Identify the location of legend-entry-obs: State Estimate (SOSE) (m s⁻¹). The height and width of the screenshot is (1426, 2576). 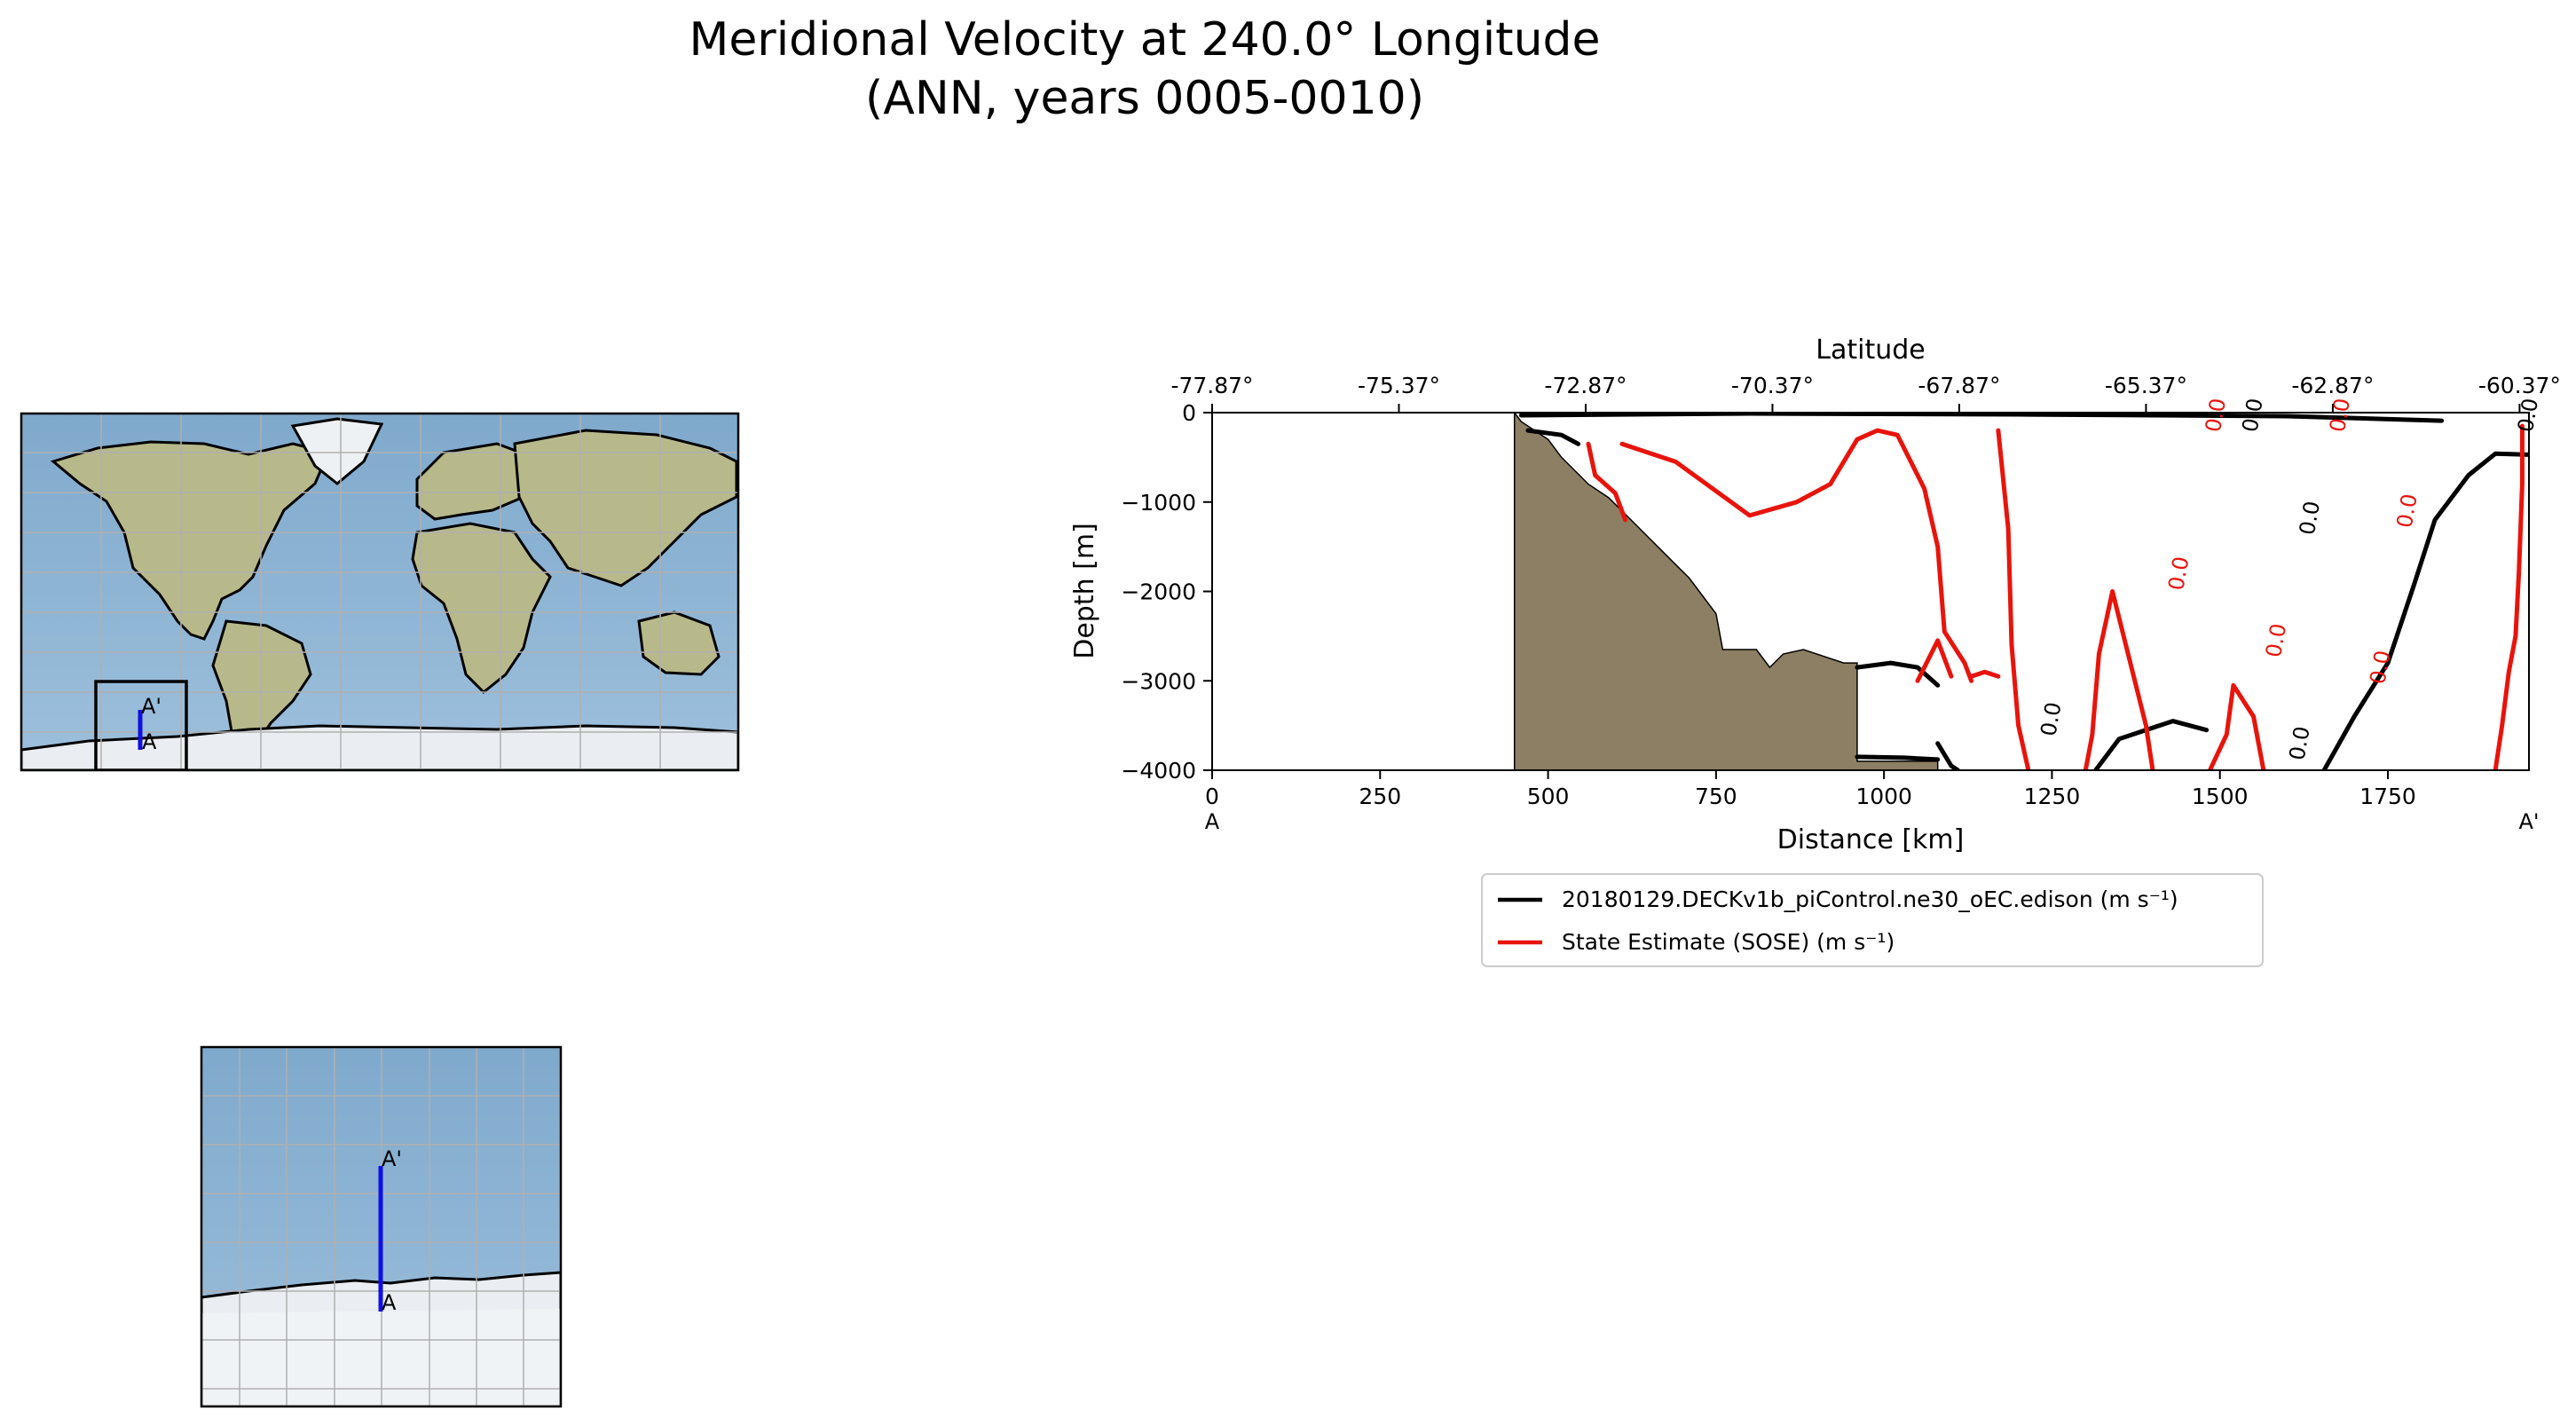
(1728, 942).